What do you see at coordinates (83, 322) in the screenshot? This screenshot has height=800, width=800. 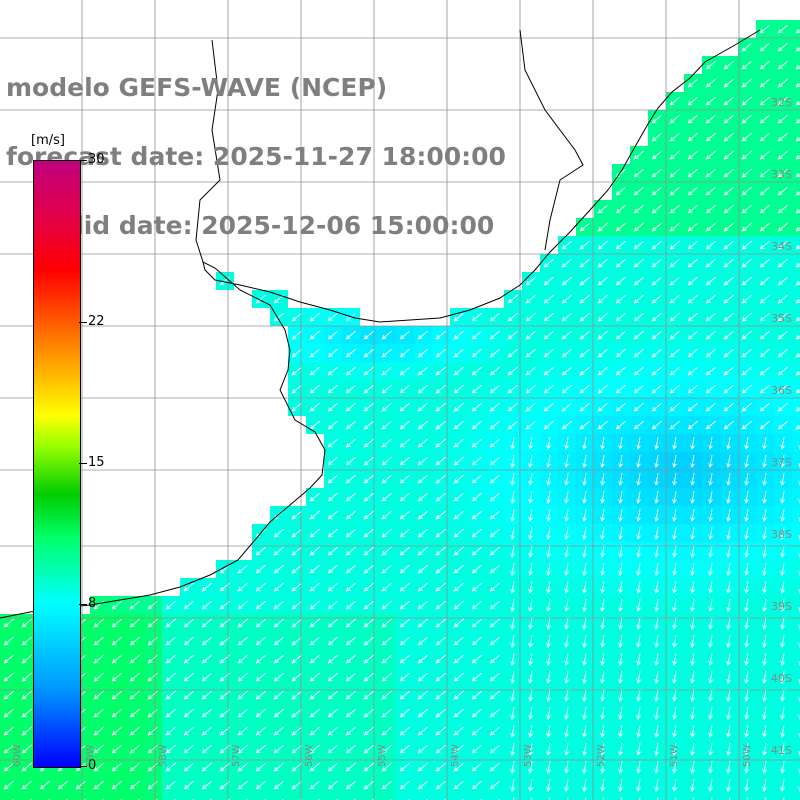 I see `colorbar-tick-mark` at bounding box center [83, 322].